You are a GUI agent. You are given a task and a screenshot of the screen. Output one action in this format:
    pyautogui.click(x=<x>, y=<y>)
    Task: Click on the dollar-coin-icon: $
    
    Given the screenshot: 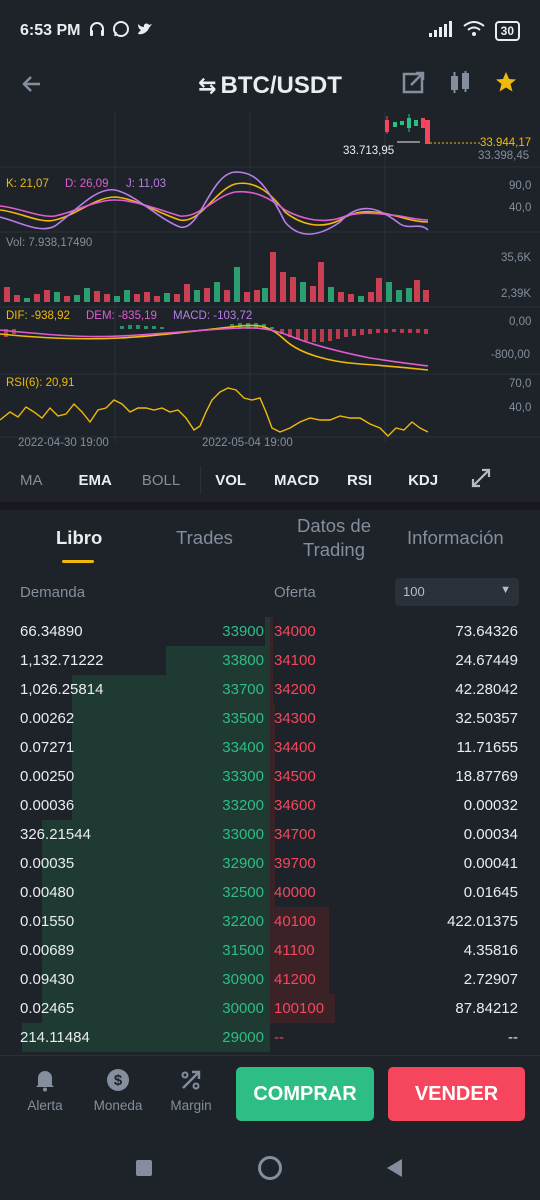 What is the action you would take?
    pyautogui.click(x=118, y=1081)
    